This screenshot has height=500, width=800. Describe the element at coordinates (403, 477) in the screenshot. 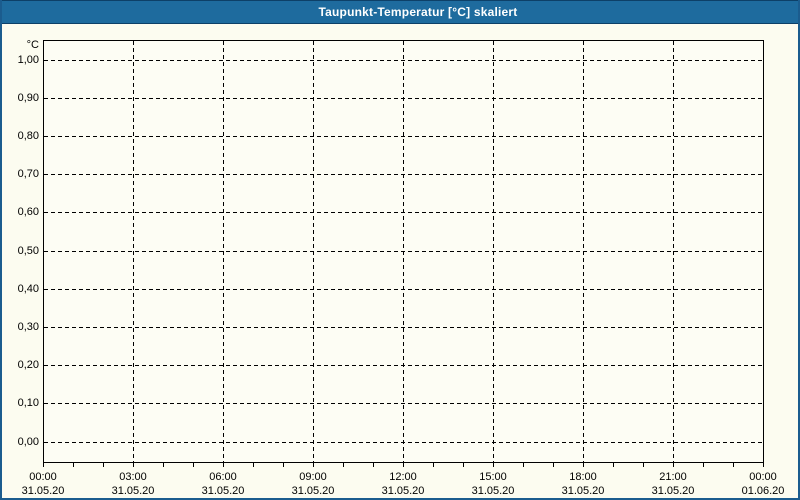

I see `x-tick-time-label: 12:00` at that location.